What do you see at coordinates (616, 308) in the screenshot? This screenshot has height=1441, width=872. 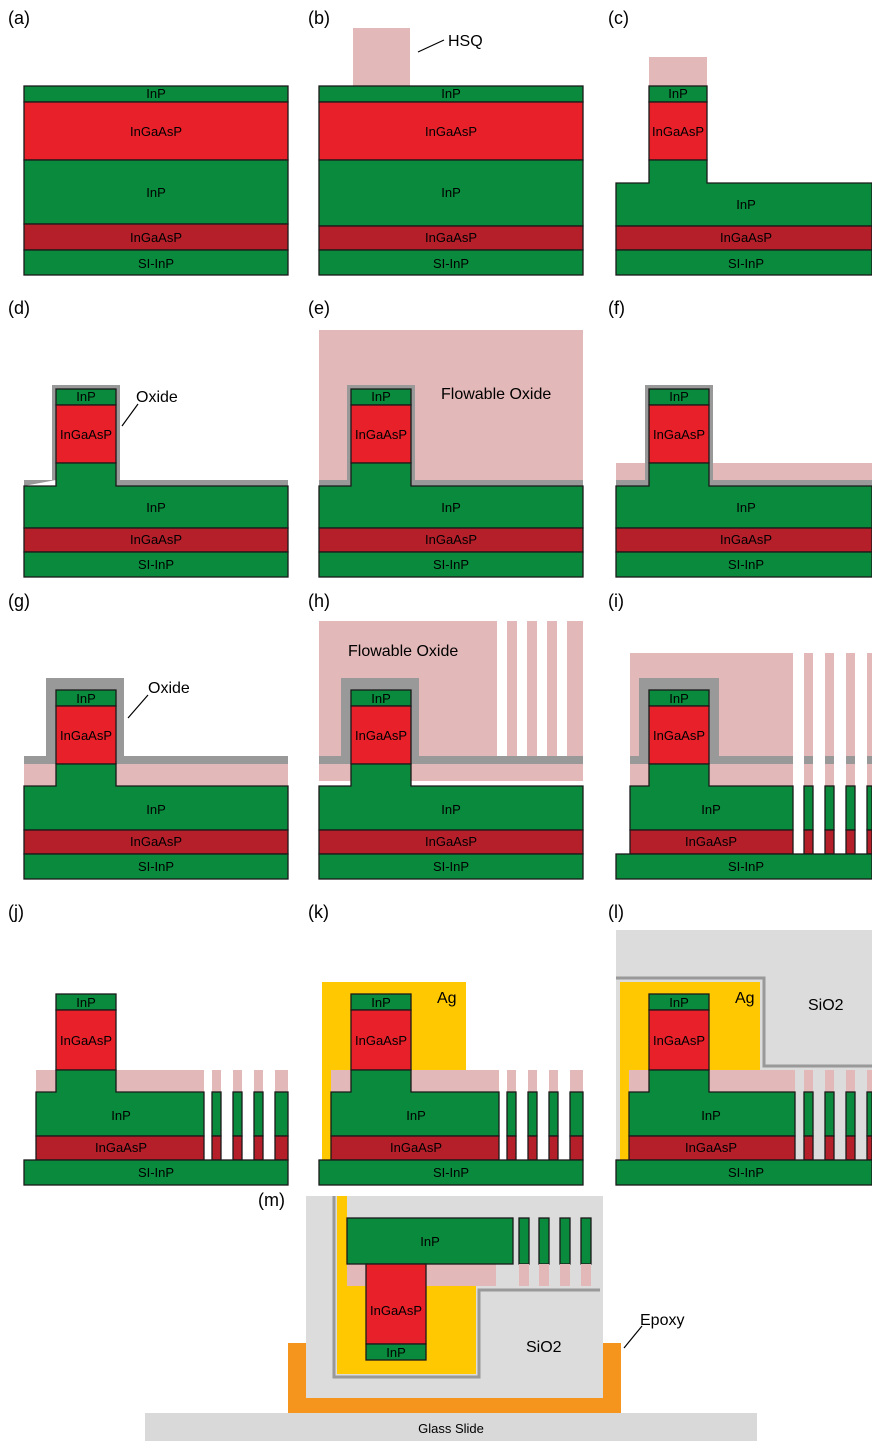 I see `panel-label-f: (f)` at bounding box center [616, 308].